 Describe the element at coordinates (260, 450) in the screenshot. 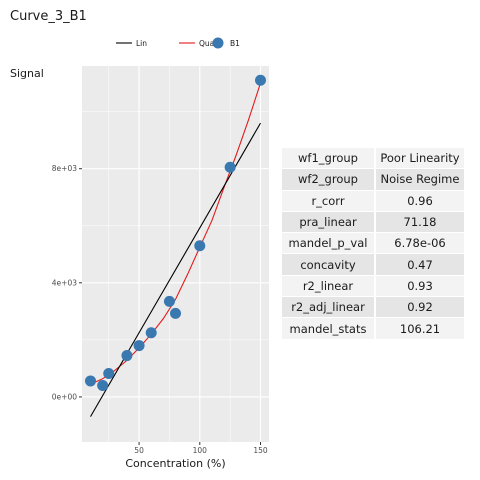

I see `x-tick-label: 150` at that location.